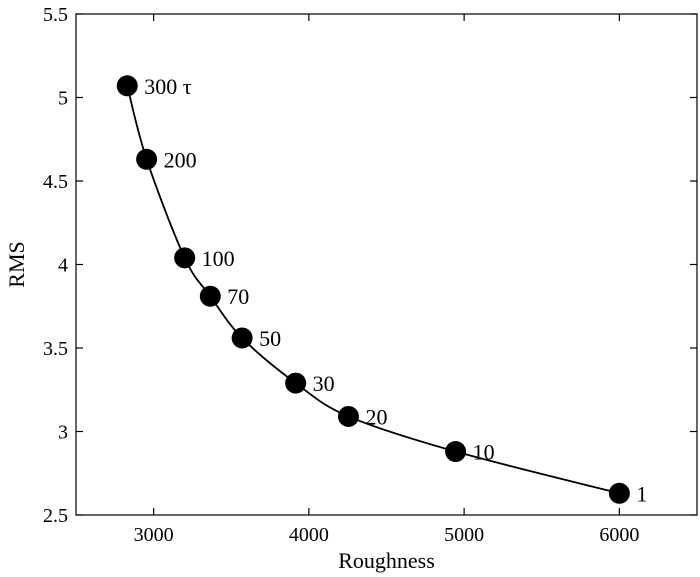  Describe the element at coordinates (55, 182) in the screenshot. I see `y-tick-label: 4.5` at that location.